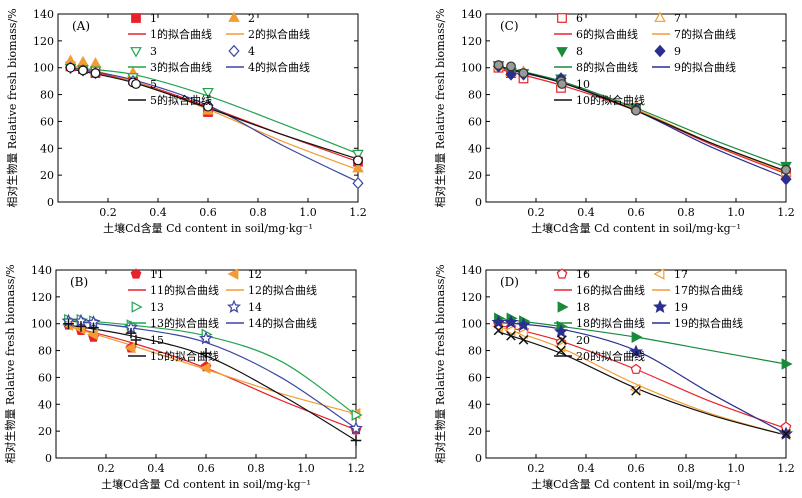 The width and height of the screenshot is (802, 498). I want to click on legend-label: 4, so click(251, 51).